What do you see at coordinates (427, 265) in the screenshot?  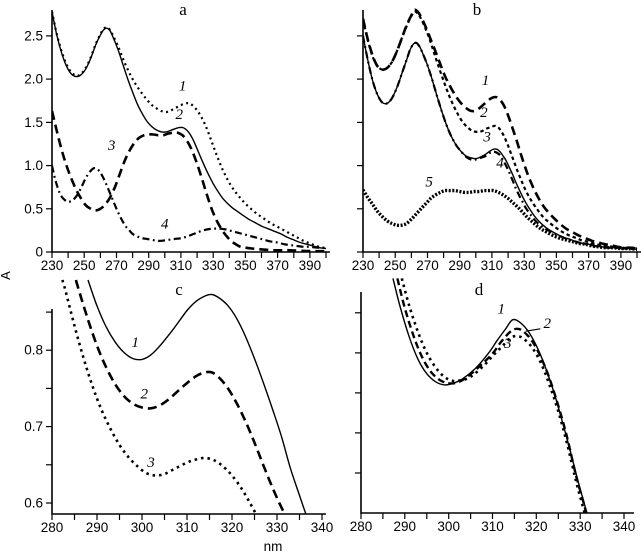 I see `panel-b-x-tick-label: 270` at bounding box center [427, 265].